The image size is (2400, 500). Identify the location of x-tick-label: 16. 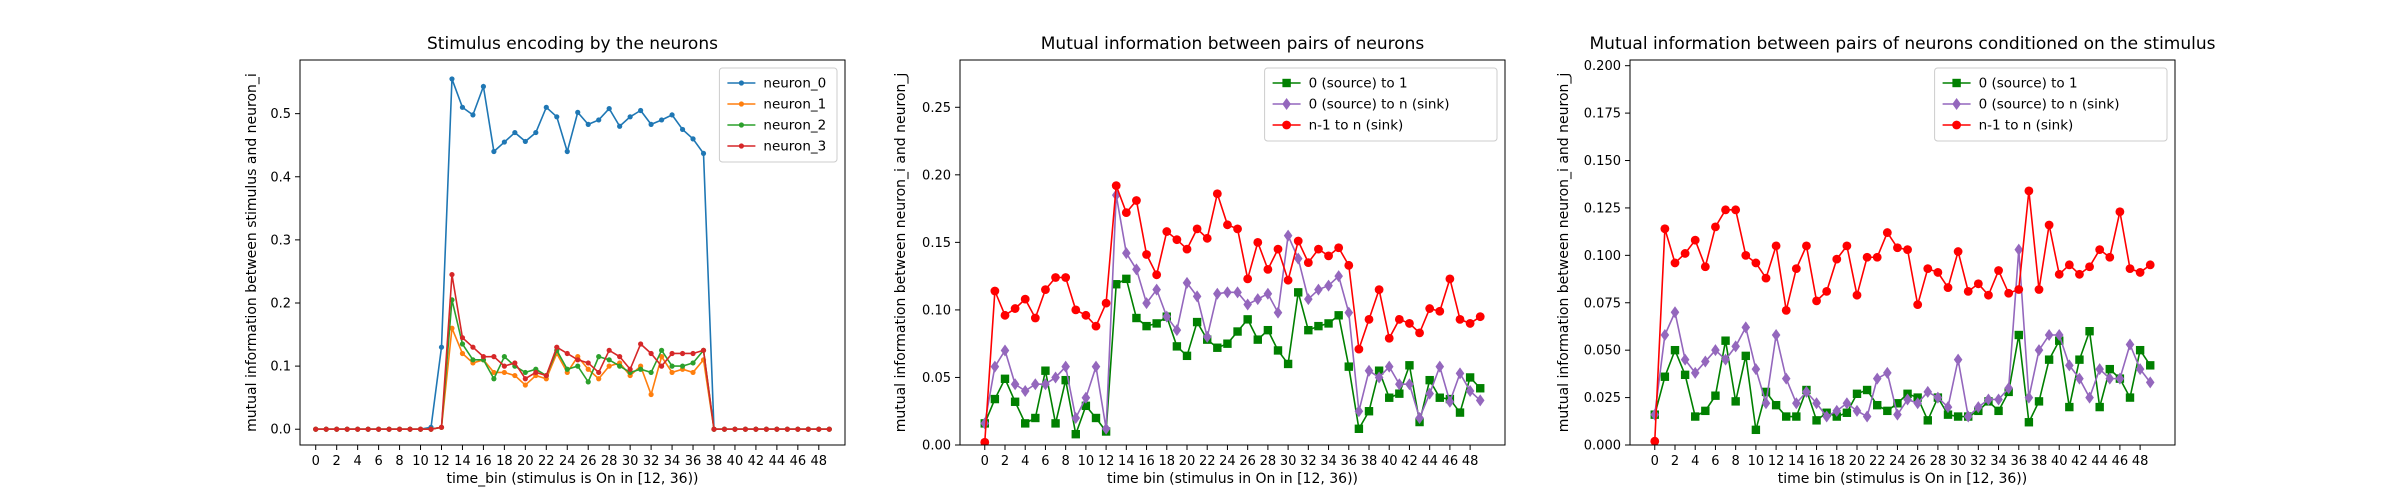
(483, 461).